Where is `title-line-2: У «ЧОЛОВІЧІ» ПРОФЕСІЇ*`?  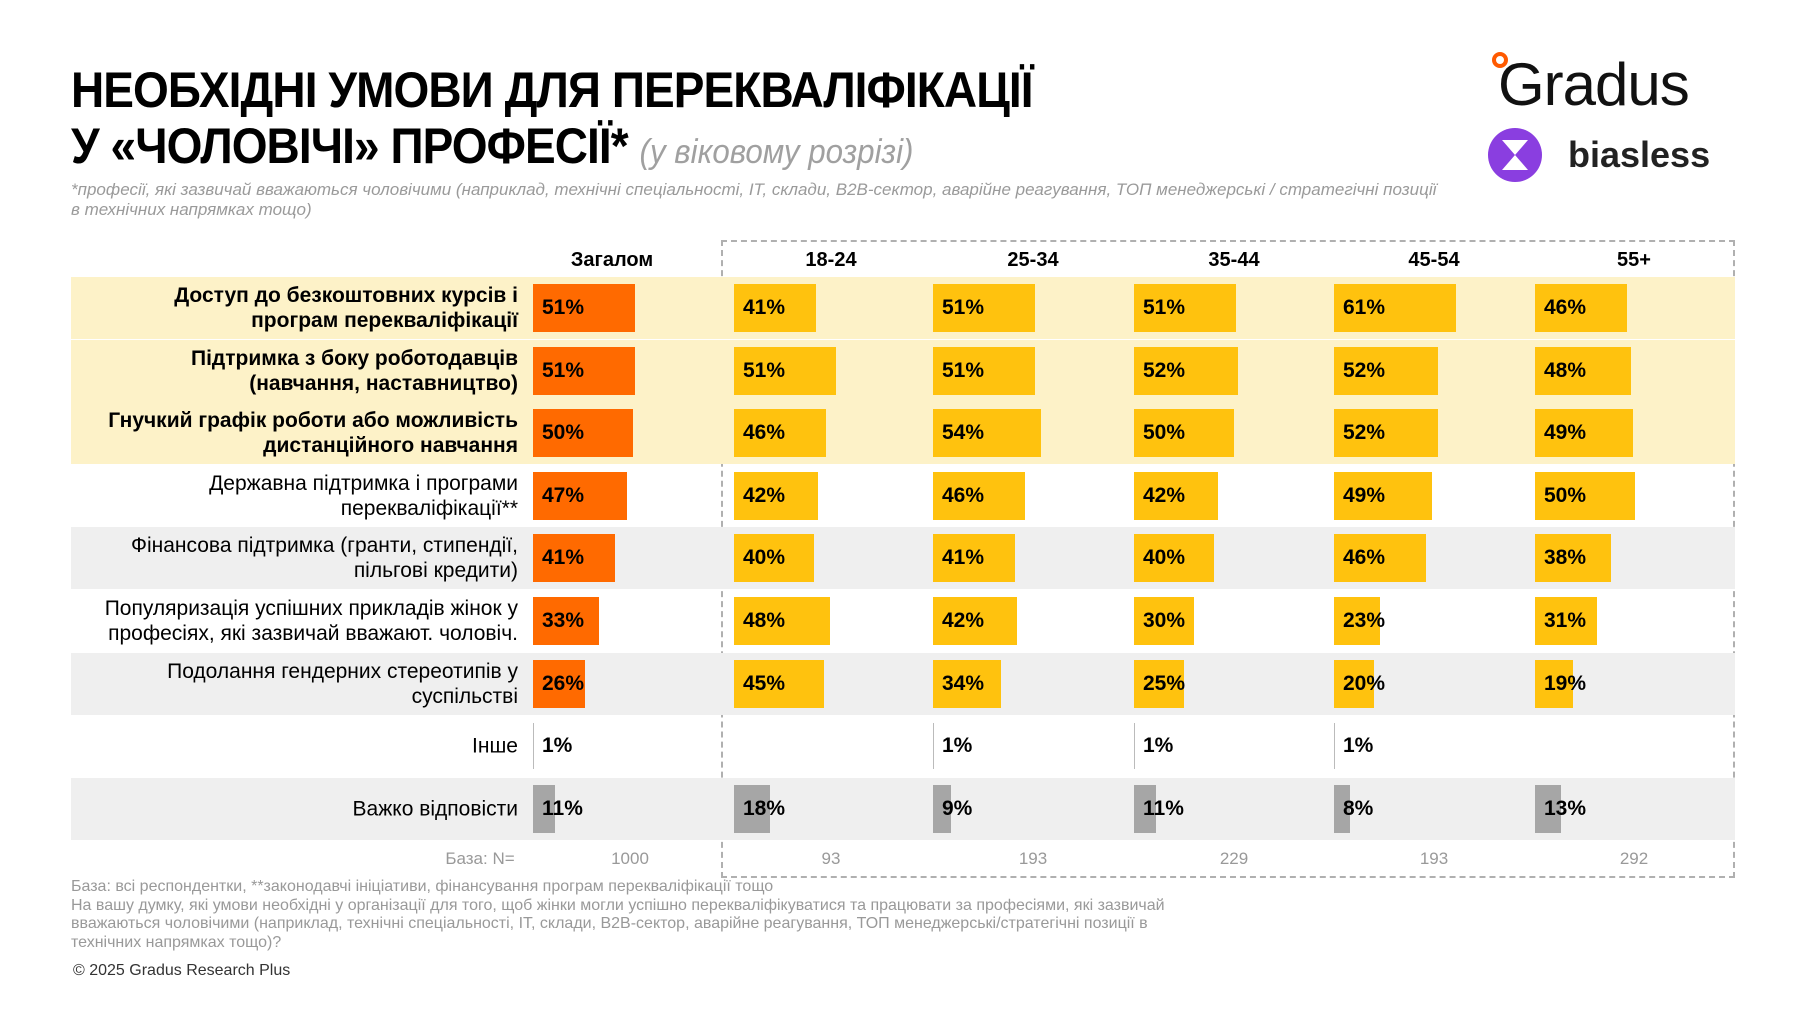
title-line-2: У «ЧОЛОВІЧІ» ПРОФЕСІЇ* is located at coordinates (350, 146).